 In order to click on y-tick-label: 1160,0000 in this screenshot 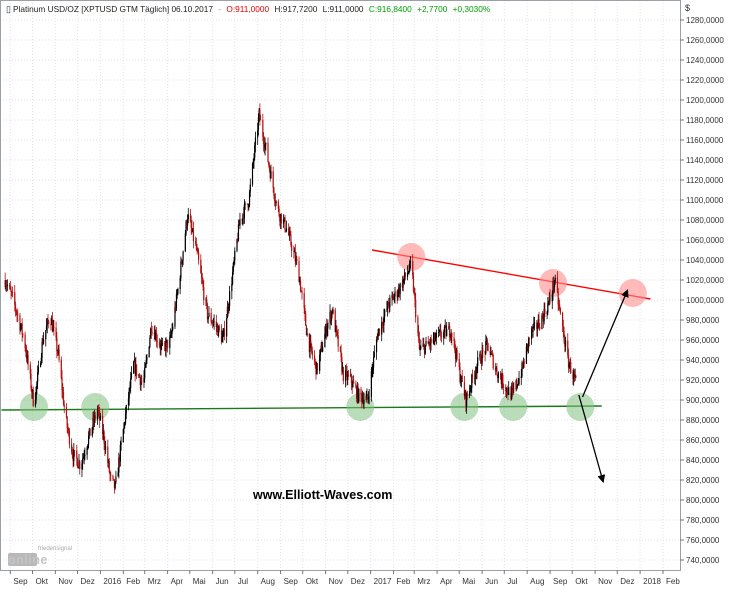, I will do `click(705, 140)`.